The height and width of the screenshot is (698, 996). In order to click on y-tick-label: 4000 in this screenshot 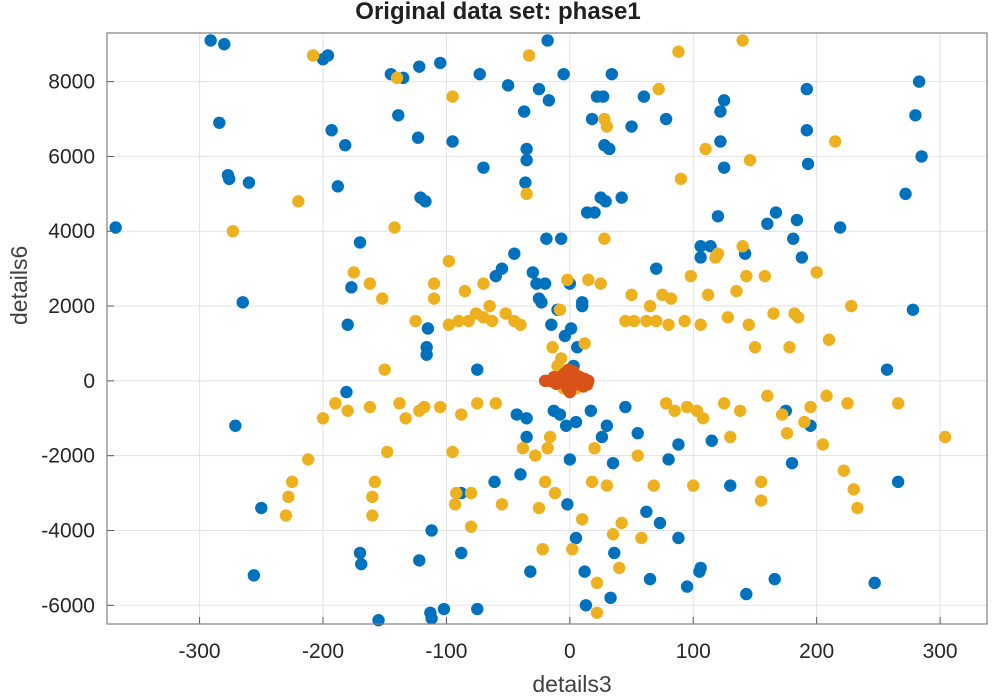, I will do `click(71, 231)`.